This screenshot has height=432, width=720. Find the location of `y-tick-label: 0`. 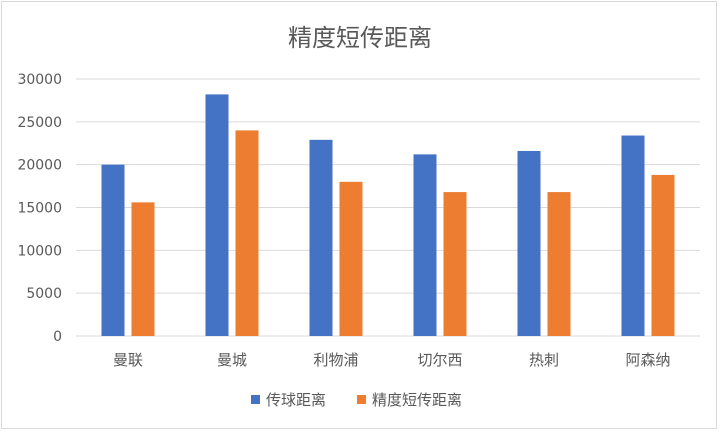

y-tick-label: 0 is located at coordinates (57, 337).